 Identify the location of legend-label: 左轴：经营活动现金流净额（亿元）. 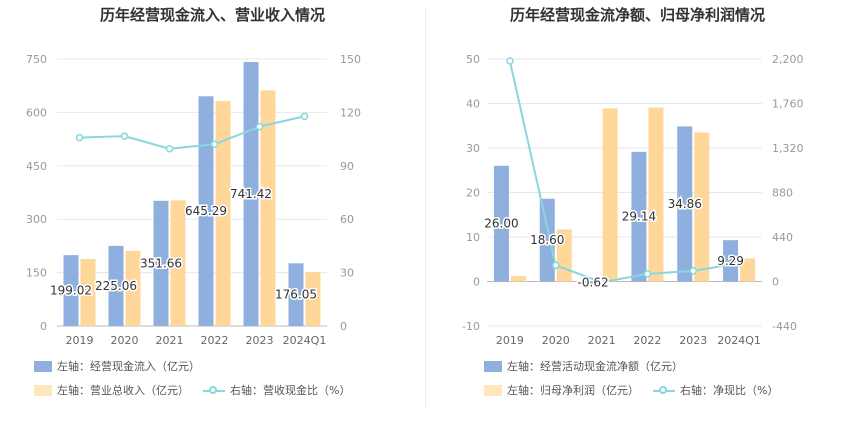
(595, 366).